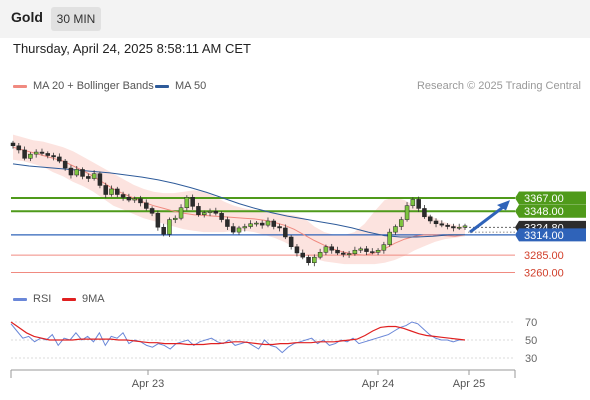  Describe the element at coordinates (544, 199) in the screenshot. I see `resistance-tag-1-text: 3367.00` at that location.